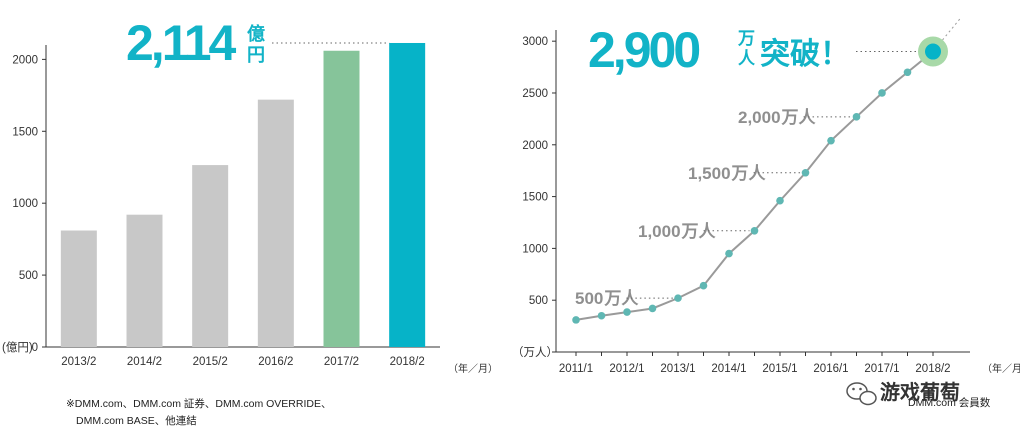 The image size is (1020, 440). What do you see at coordinates (256, 55) in the screenshot?
I see `sales-highlight-unit-bottom: 円` at bounding box center [256, 55].